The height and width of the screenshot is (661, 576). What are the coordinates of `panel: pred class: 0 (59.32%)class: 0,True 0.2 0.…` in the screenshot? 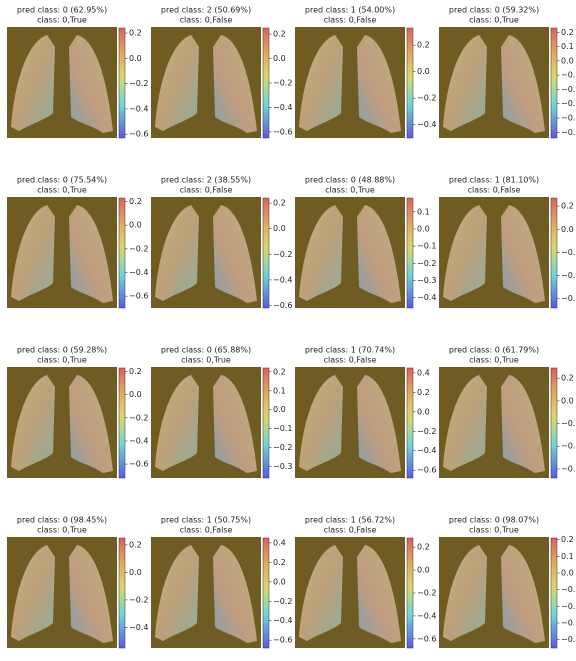 It's located at (507, 72).